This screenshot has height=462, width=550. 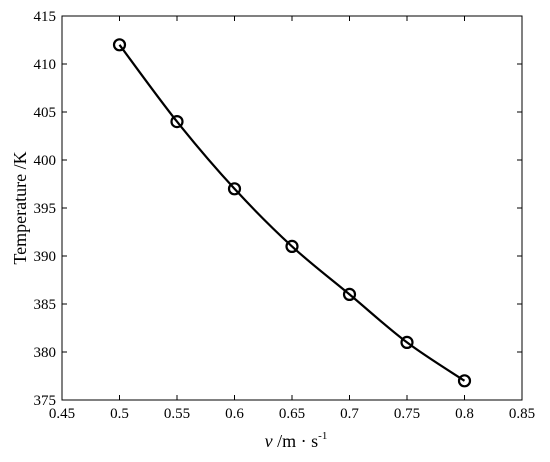 I want to click on y-tick-label: 380, so click(x=45, y=353).